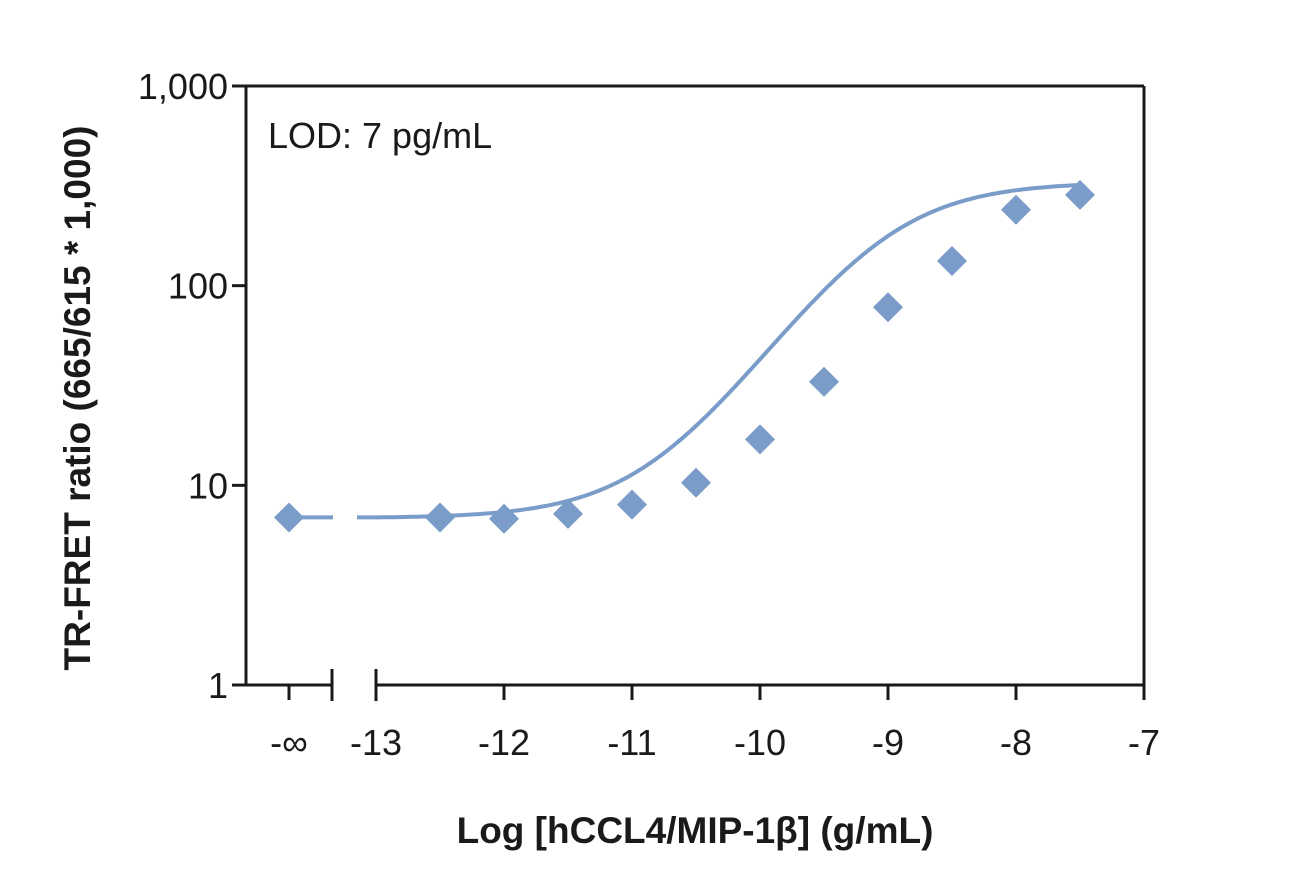  What do you see at coordinates (289, 742) in the screenshot?
I see `x-tick-label: -∞` at bounding box center [289, 742].